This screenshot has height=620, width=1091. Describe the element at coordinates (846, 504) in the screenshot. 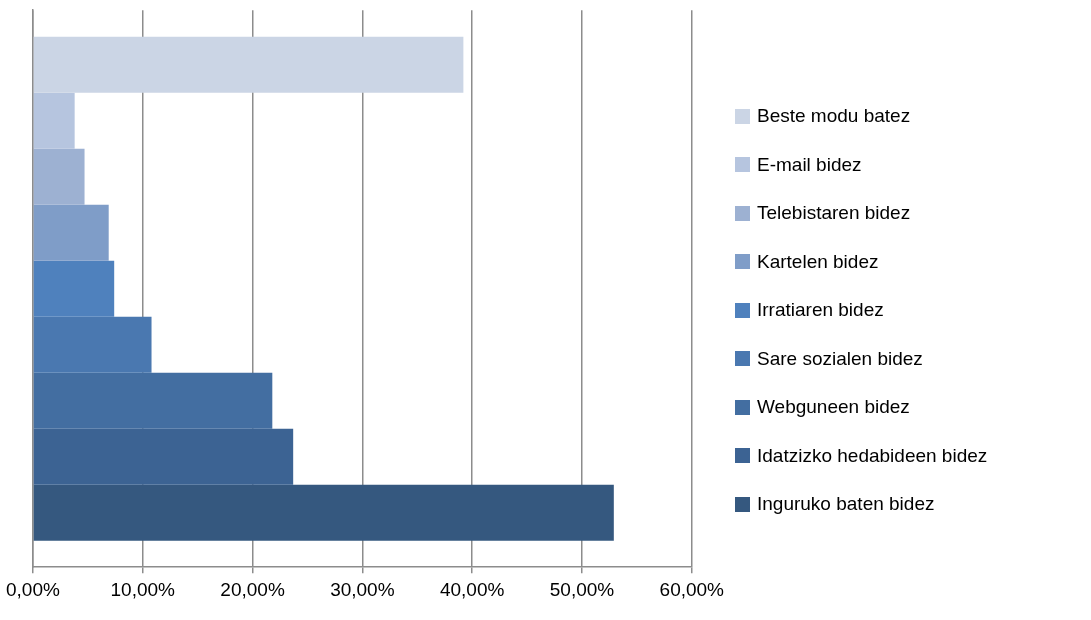

I see `legend-label: Inguruko baten bidez` at that location.